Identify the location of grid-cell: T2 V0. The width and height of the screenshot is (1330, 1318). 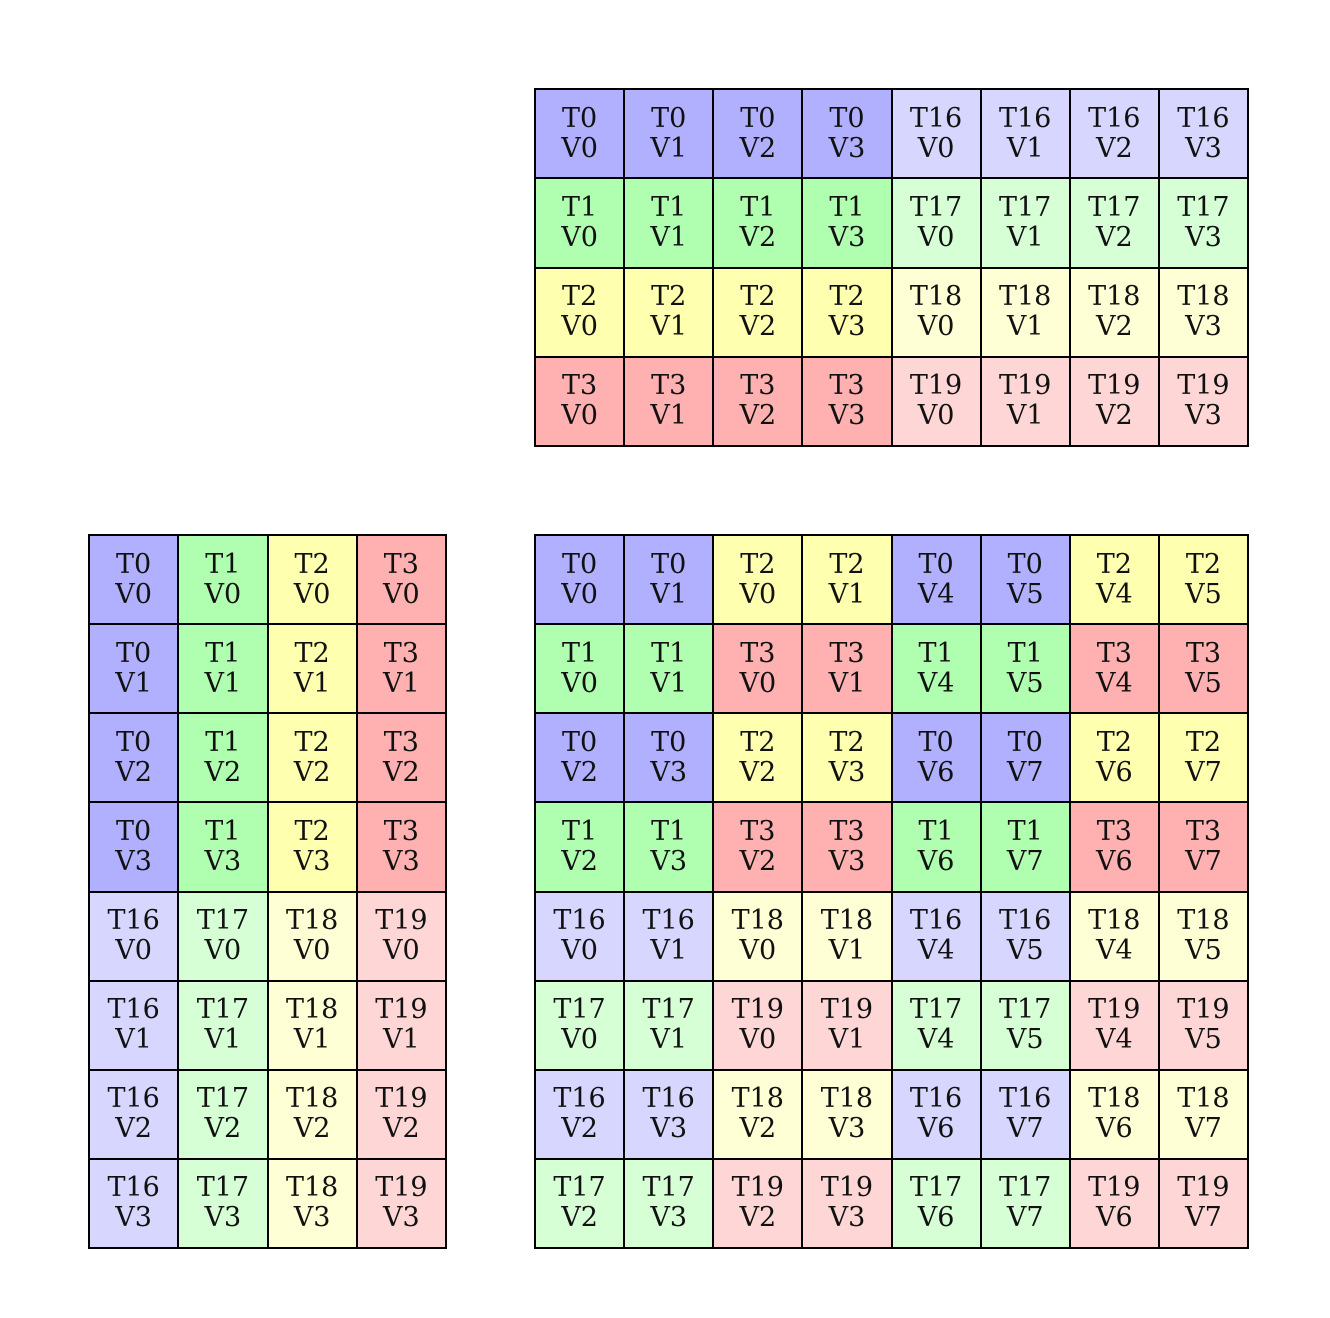
(580, 312).